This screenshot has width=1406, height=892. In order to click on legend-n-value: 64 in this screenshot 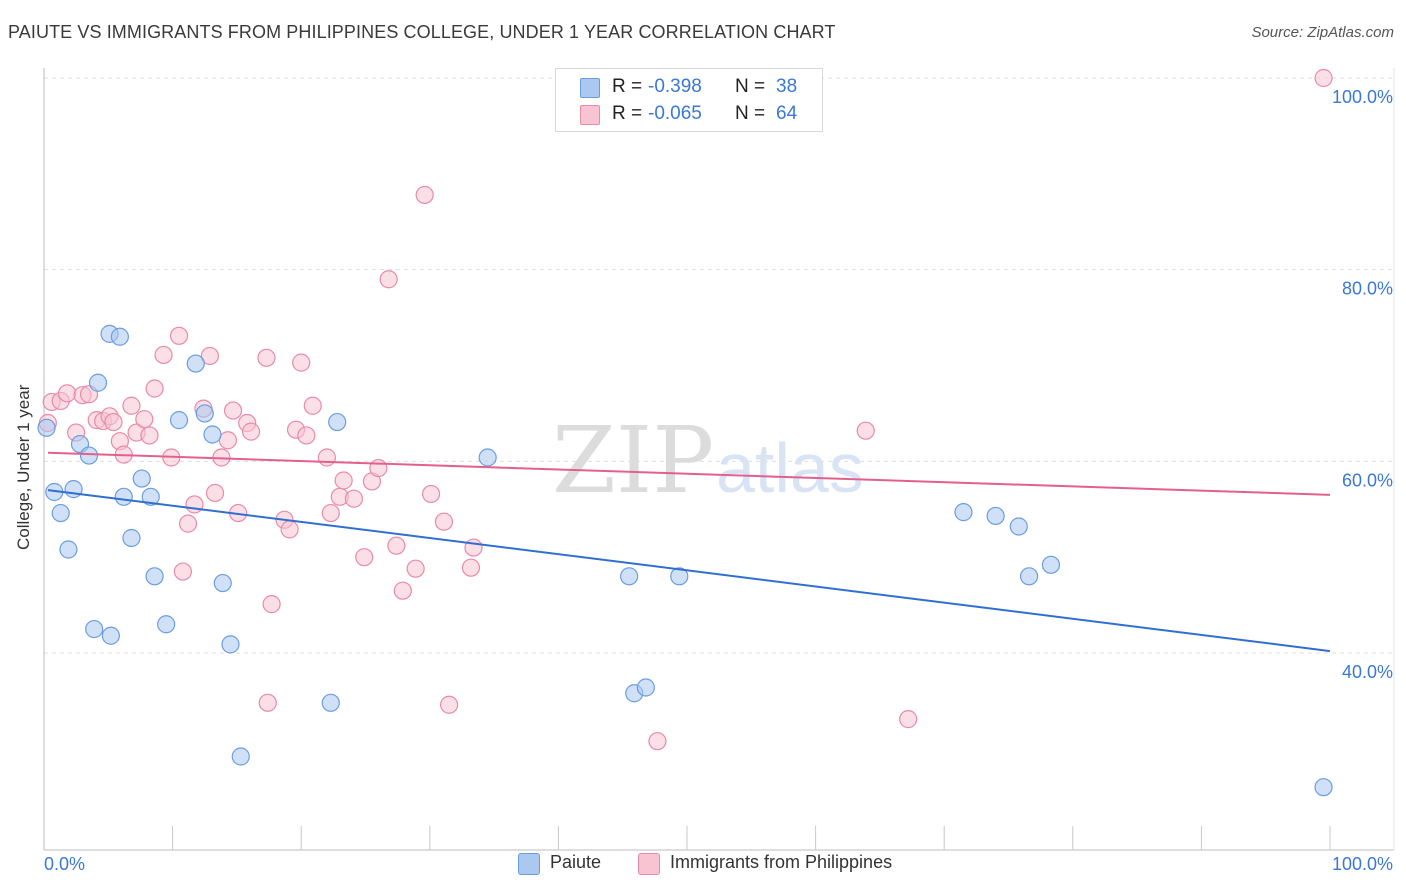, I will do `click(787, 113)`.